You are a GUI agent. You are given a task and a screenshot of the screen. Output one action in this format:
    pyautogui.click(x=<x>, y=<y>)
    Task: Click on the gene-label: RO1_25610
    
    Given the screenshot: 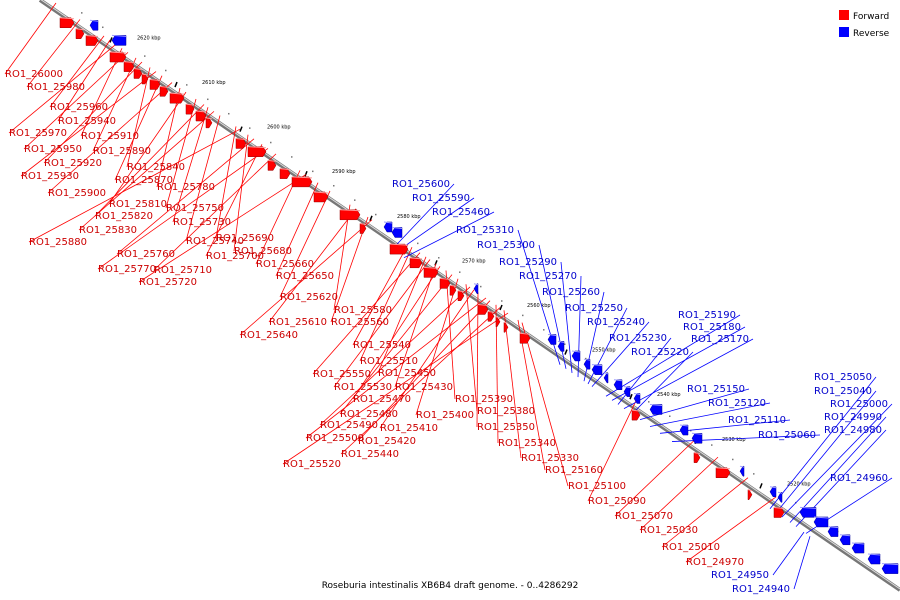 What is the action you would take?
    pyautogui.click(x=298, y=322)
    